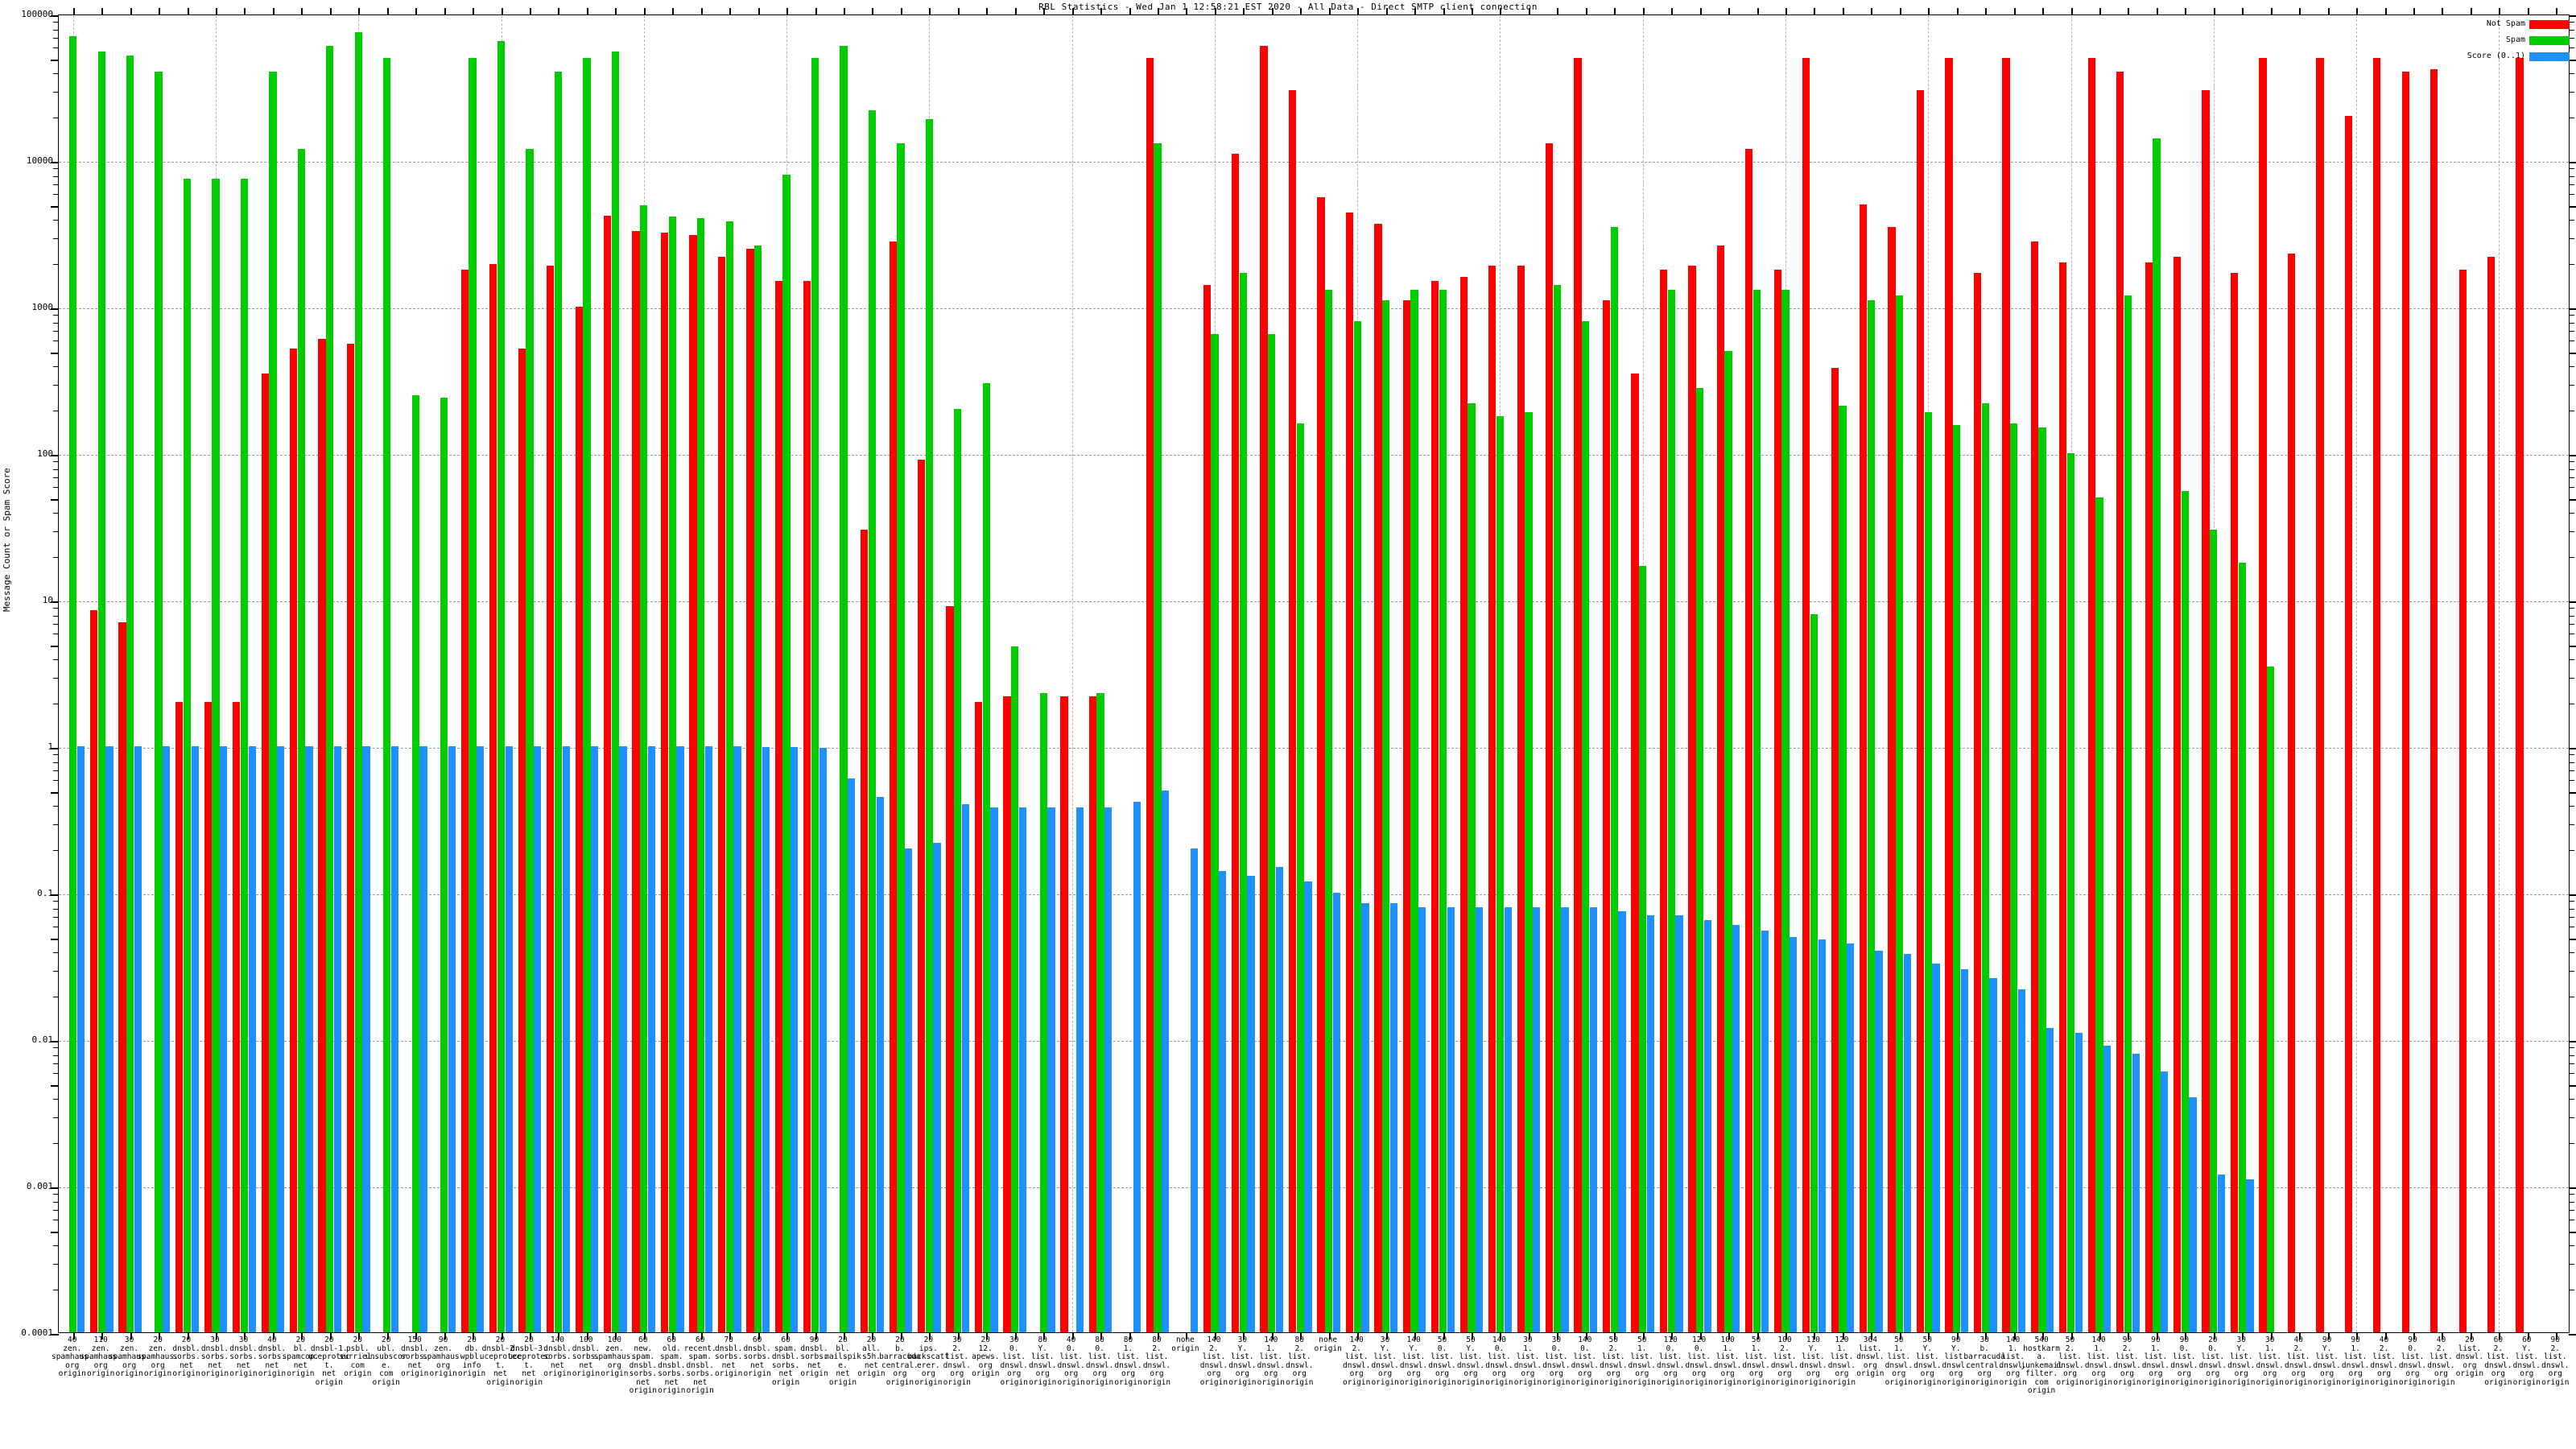  What do you see at coordinates (2127, 1361) in the screenshot?
I see `x-axis-tick-label: 90 2. list. dnswl. org origin` at bounding box center [2127, 1361].